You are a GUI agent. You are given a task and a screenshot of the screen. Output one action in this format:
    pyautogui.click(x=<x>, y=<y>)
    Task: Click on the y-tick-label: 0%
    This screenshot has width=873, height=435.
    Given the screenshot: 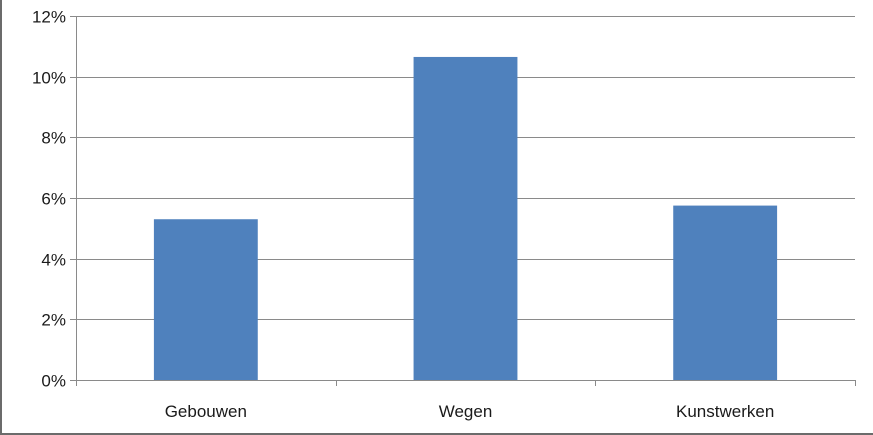 What is the action you would take?
    pyautogui.click(x=53, y=381)
    